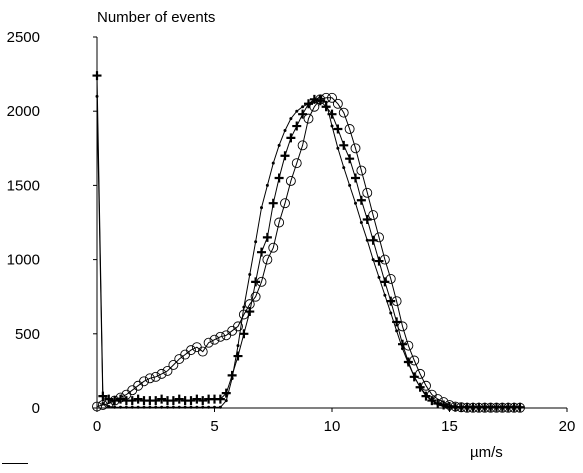 This screenshot has height=473, width=583. I want to click on y-tick-label: 0, so click(36, 408).